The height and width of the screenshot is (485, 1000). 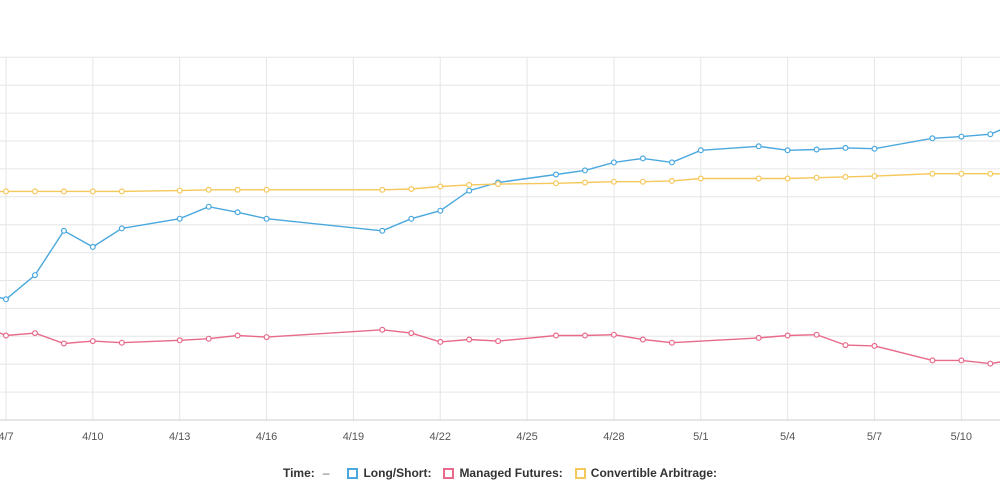 I want to click on legend-item-convertible-arbitrage: Convertible Arbitrage:, so click(x=646, y=473).